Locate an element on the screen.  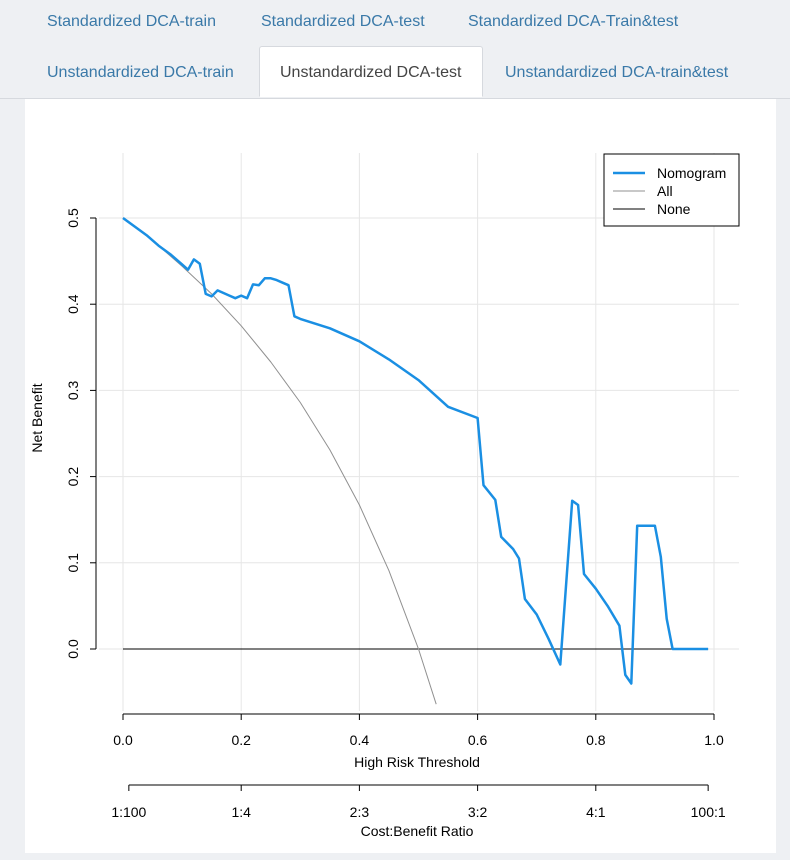
x-tick-label-5: 1.0 is located at coordinates (714, 740).